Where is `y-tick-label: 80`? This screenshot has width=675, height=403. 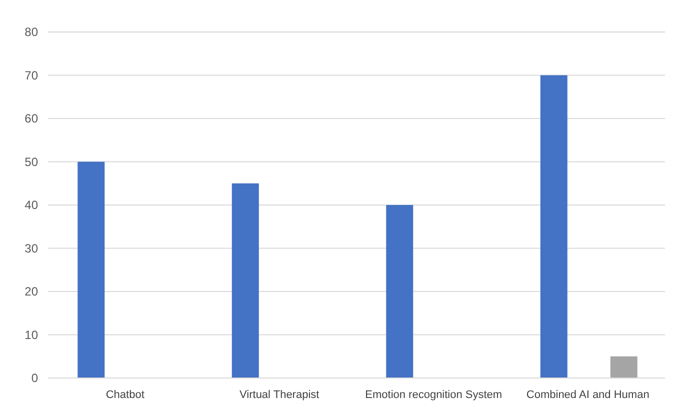
y-tick-label: 80 is located at coordinates (31, 32).